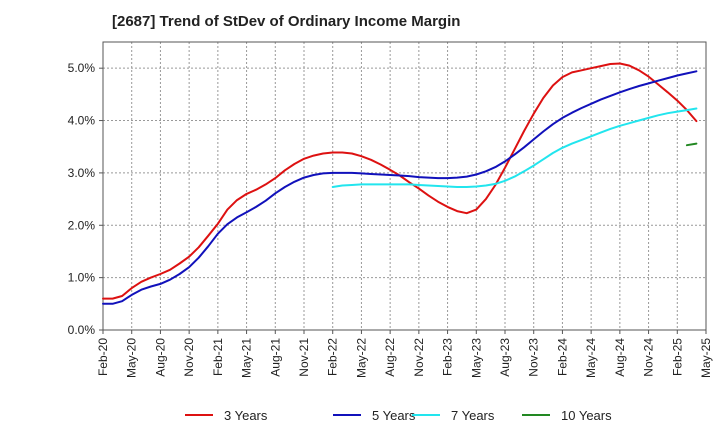 The width and height of the screenshot is (720, 440). Describe the element at coordinates (132, 358) in the screenshot. I see `x-tick-label: May-20` at that location.